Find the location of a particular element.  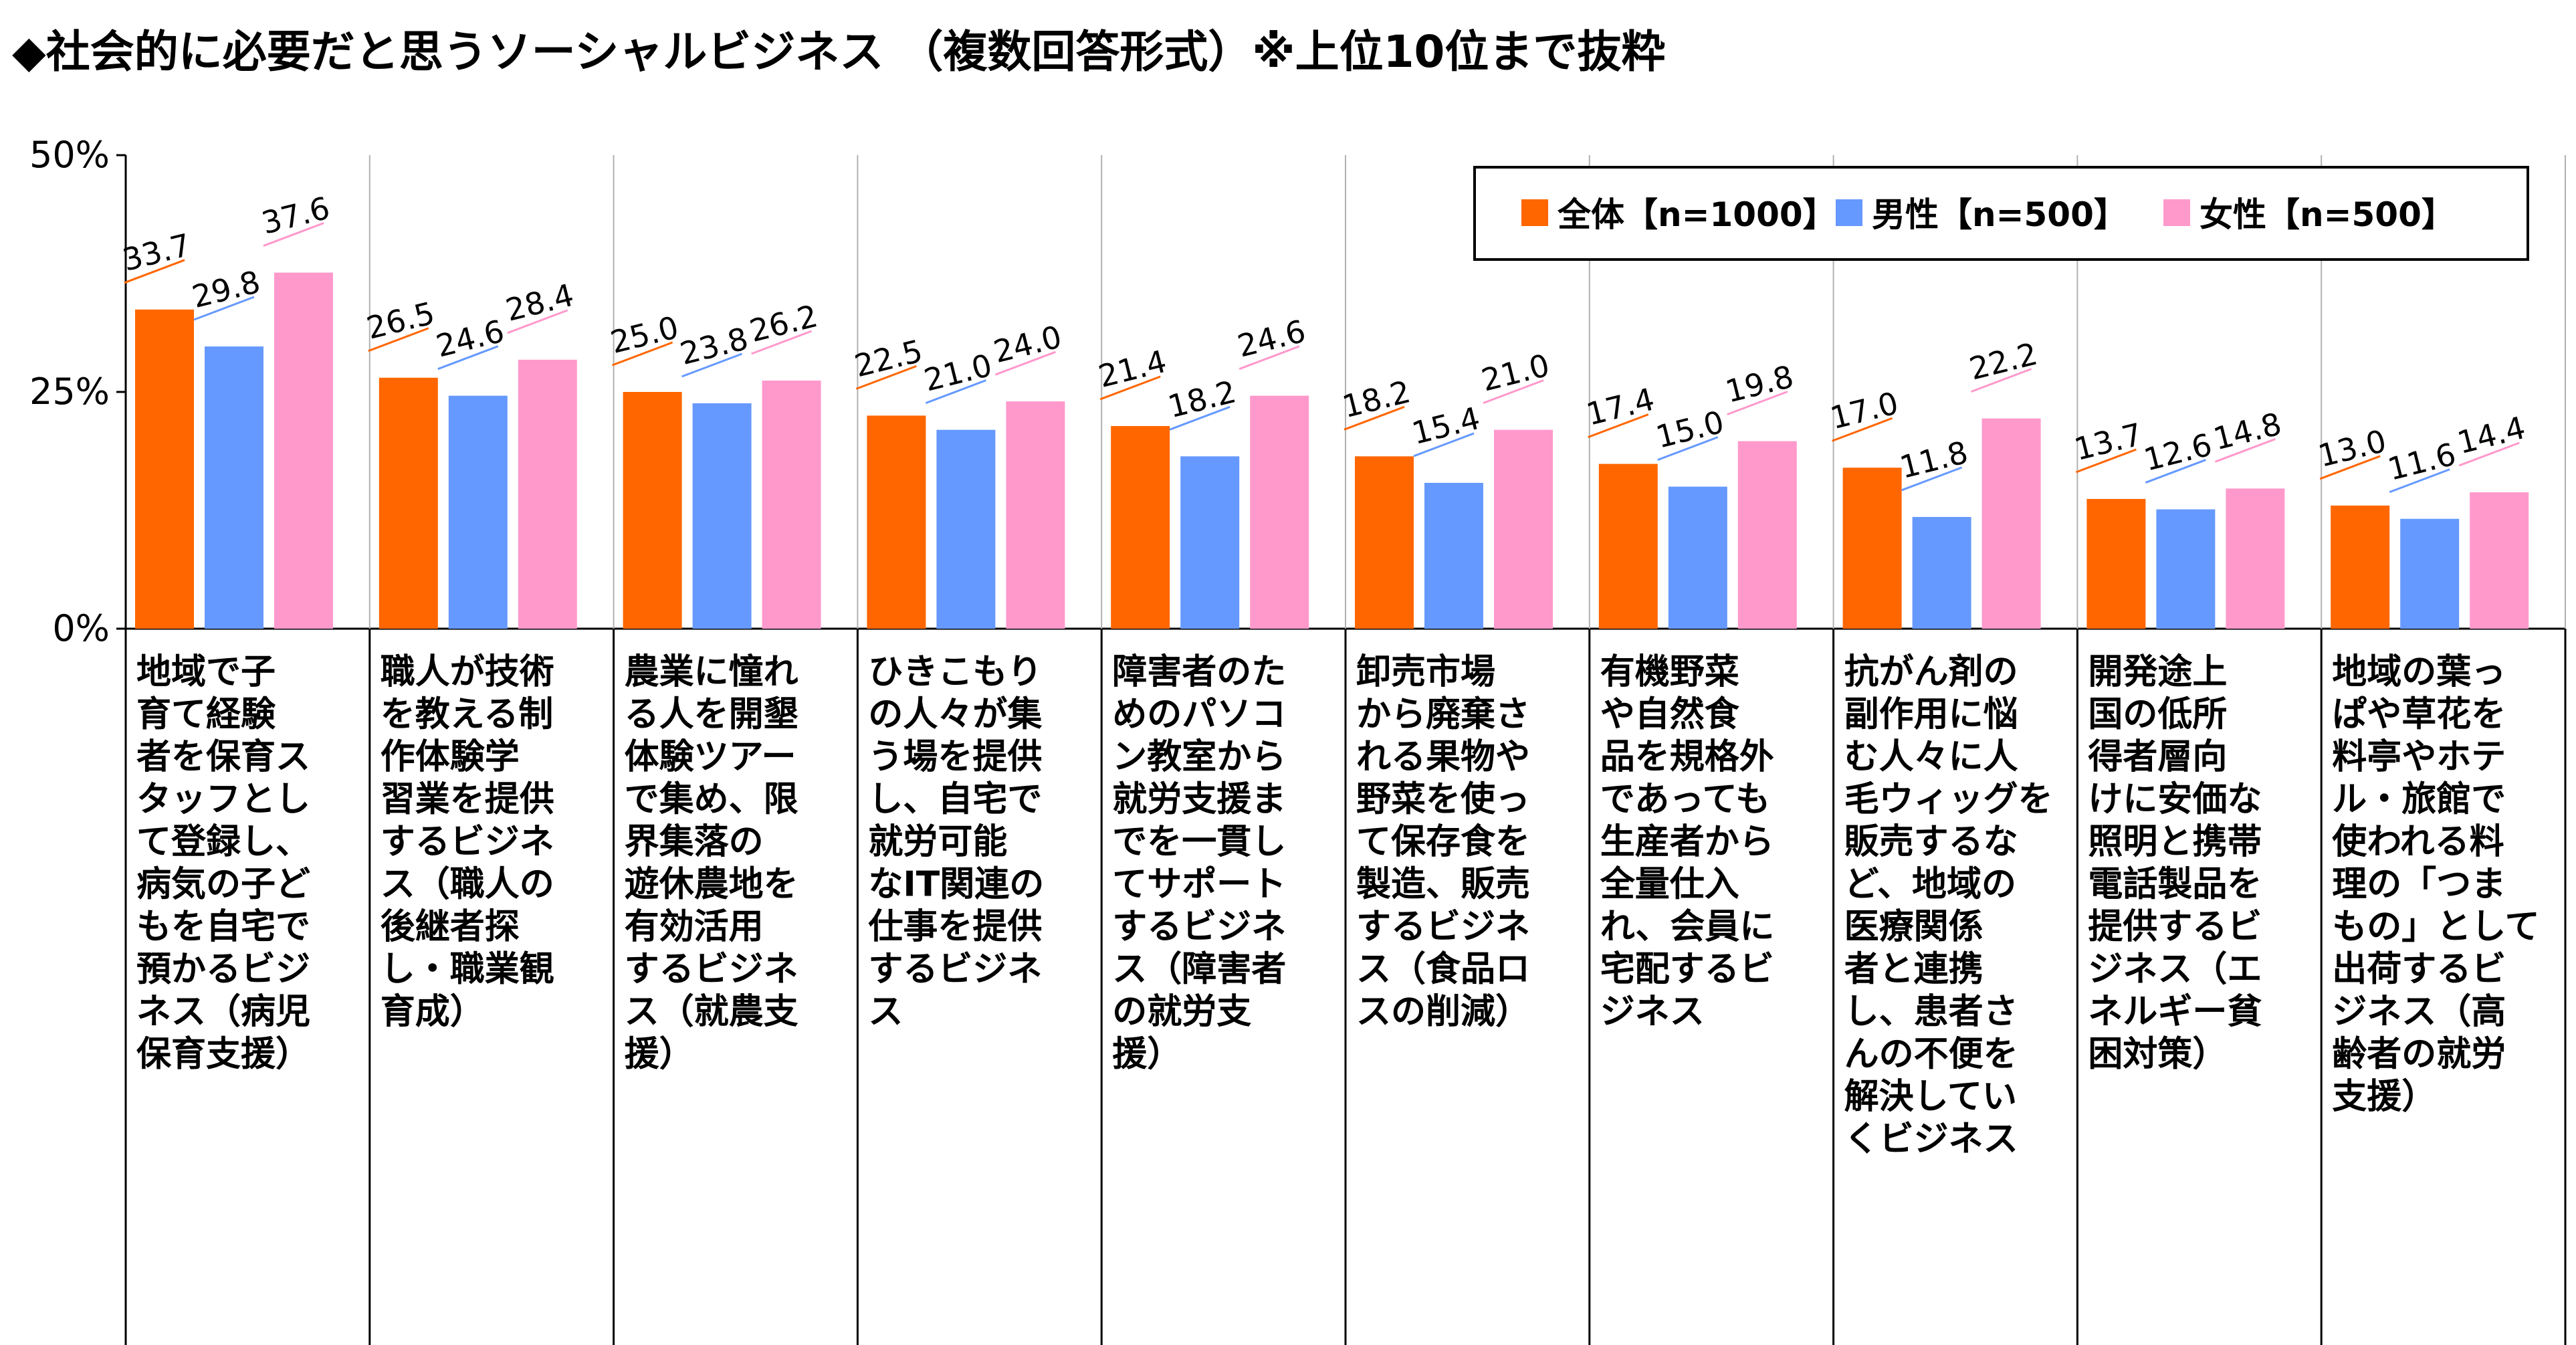

x-tick-label-line: 理の「つま is located at coordinates (2419, 885).